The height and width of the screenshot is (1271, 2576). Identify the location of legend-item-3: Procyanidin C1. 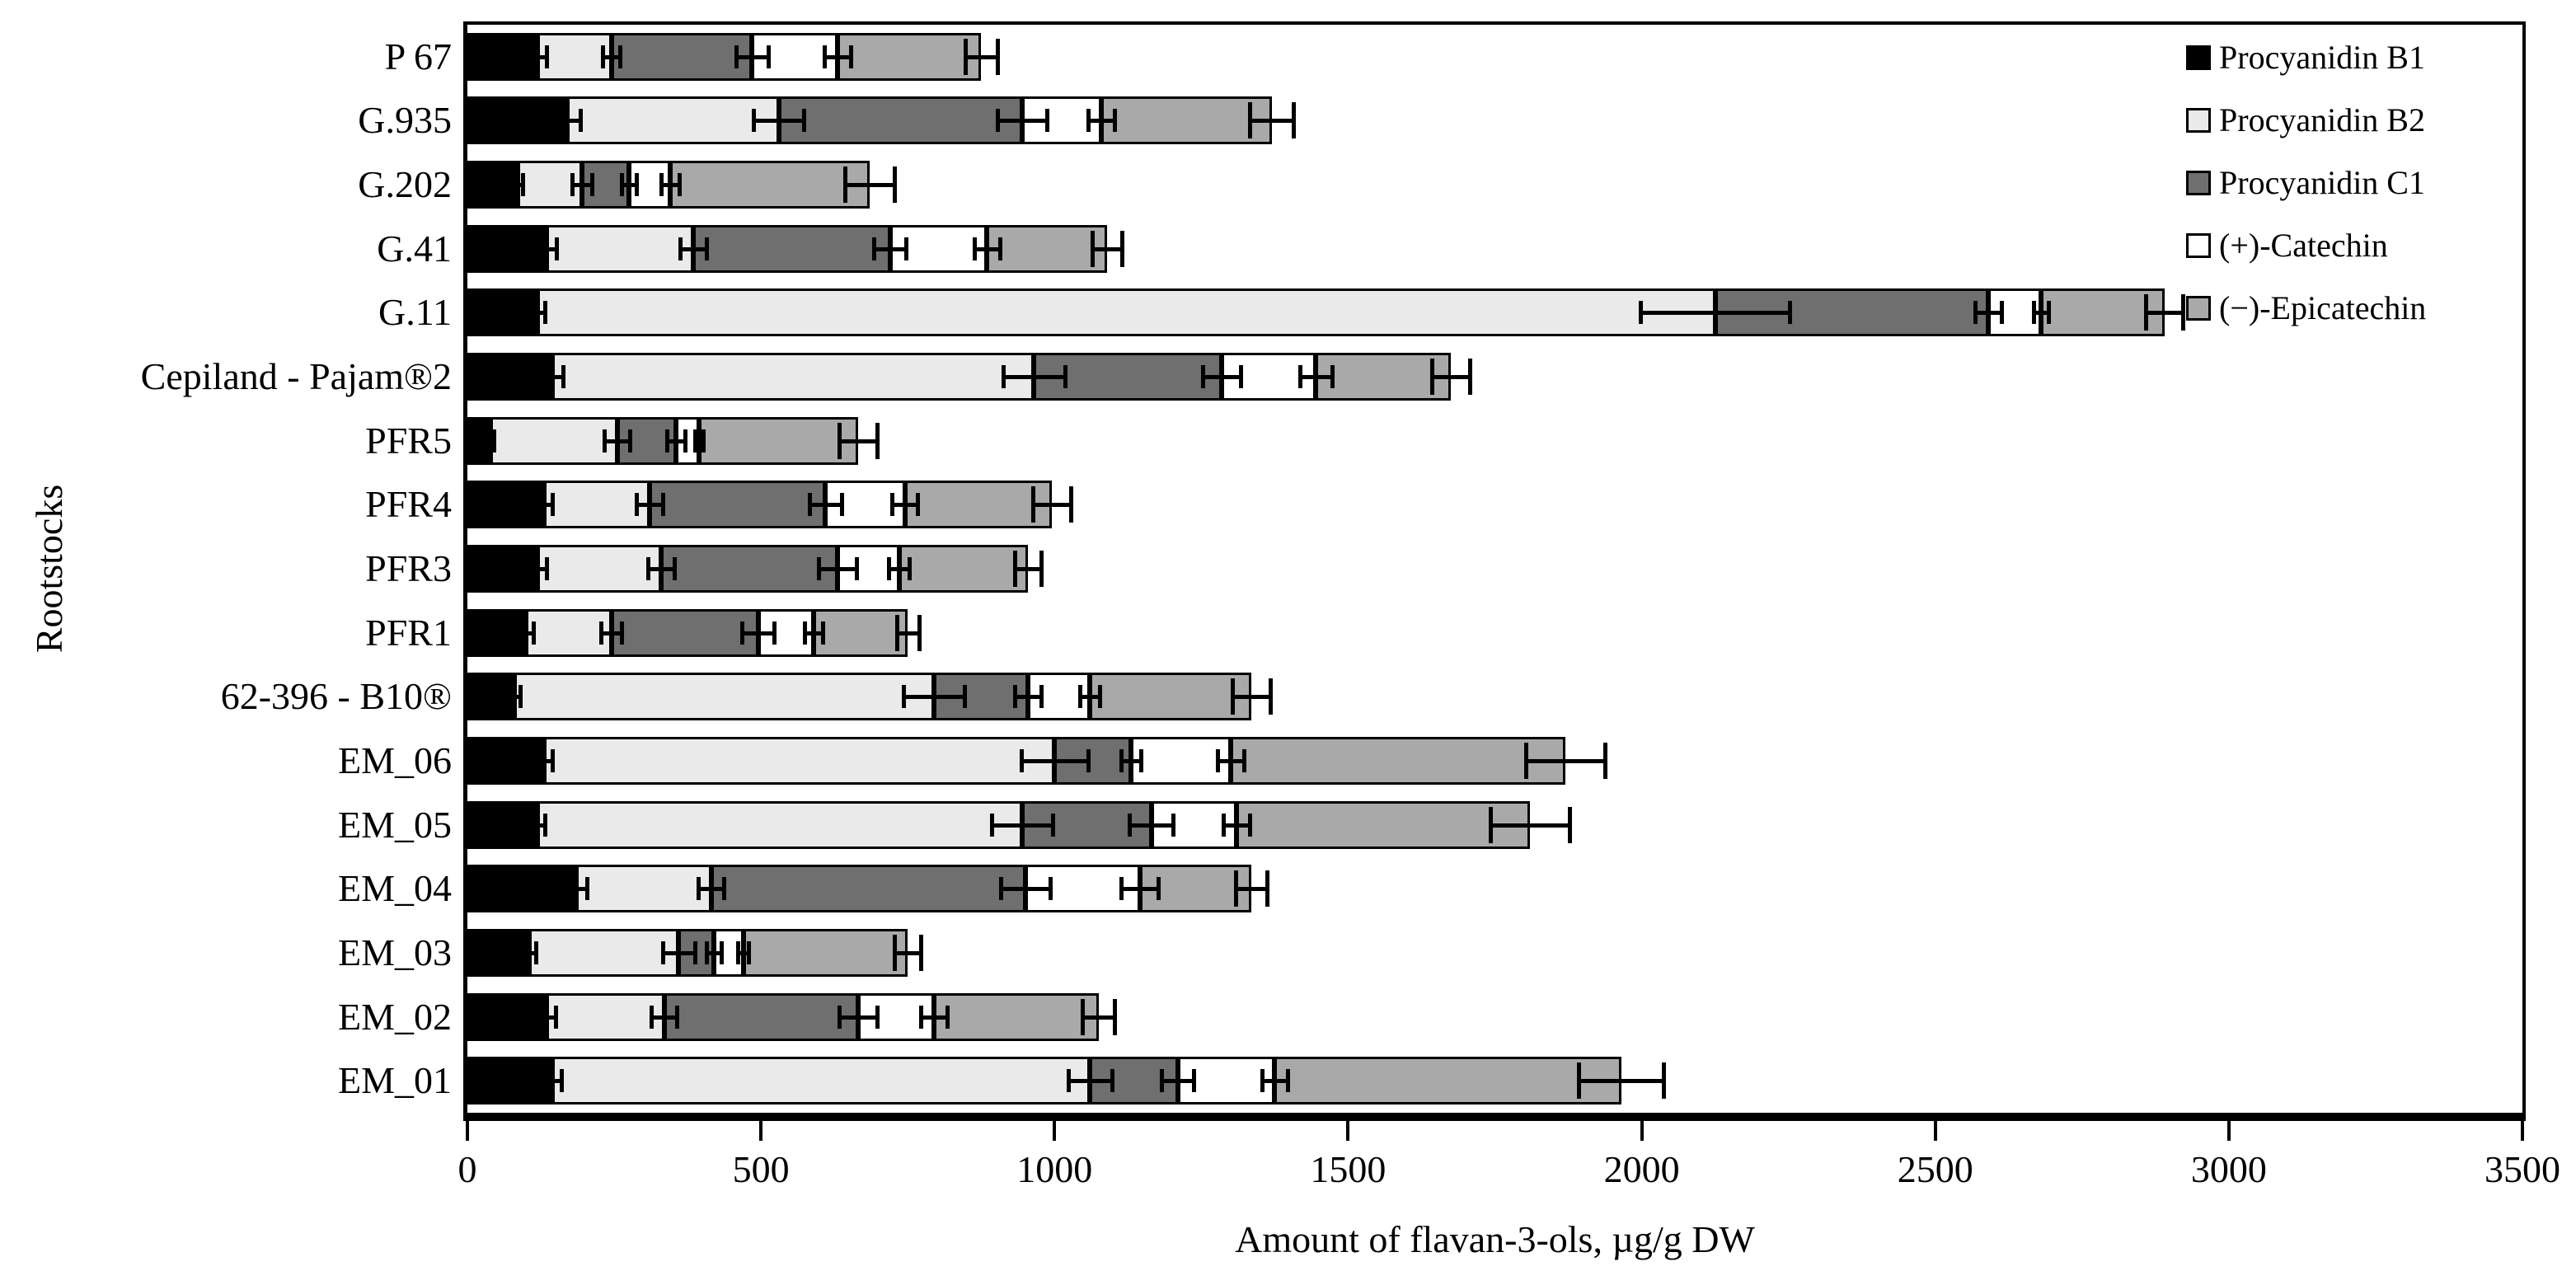
(2305, 183).